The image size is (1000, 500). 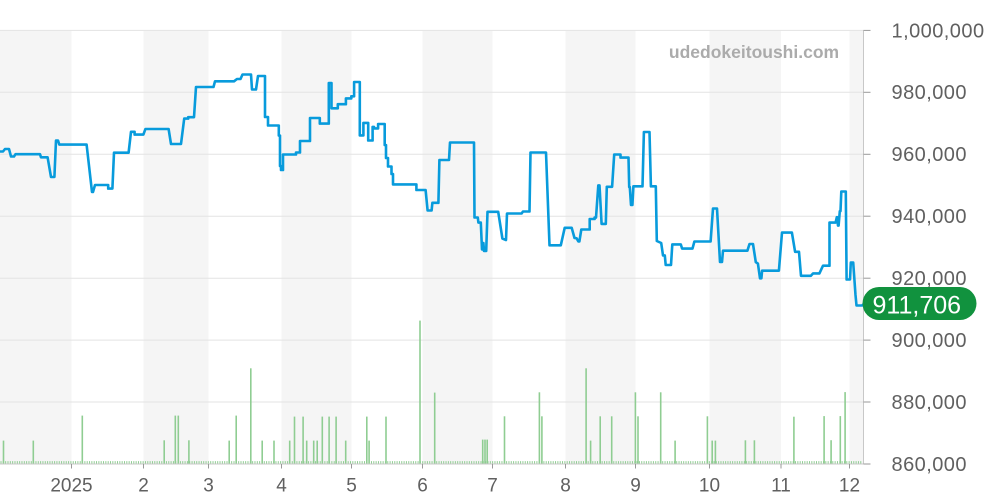 What do you see at coordinates (929, 465) in the screenshot?
I see `svg-text: 860,000` at bounding box center [929, 465].